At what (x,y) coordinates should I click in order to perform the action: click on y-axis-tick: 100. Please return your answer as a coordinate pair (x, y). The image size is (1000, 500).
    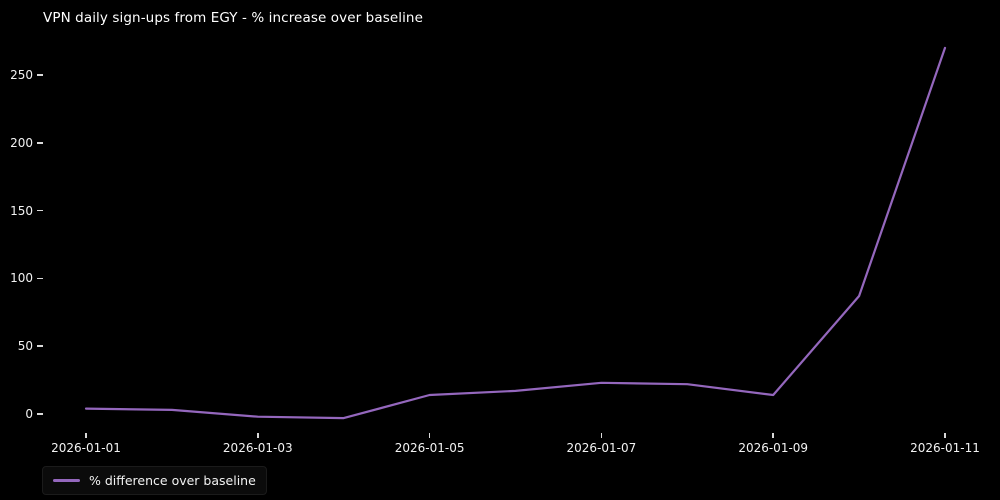
    Looking at the image, I should click on (21, 278).